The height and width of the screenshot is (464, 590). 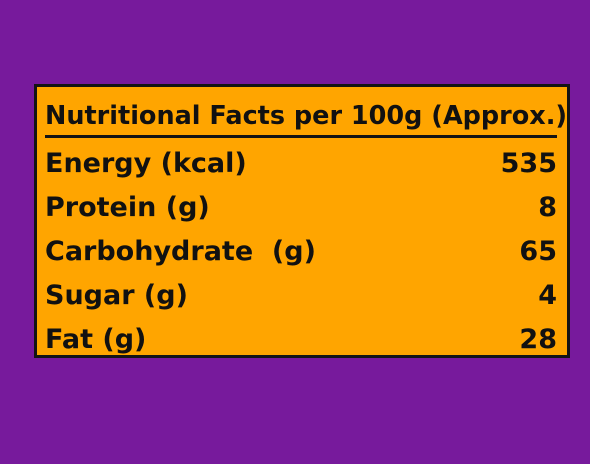 What do you see at coordinates (96, 339) in the screenshot?
I see `nutrient-label-fat: Fat (g)` at bounding box center [96, 339].